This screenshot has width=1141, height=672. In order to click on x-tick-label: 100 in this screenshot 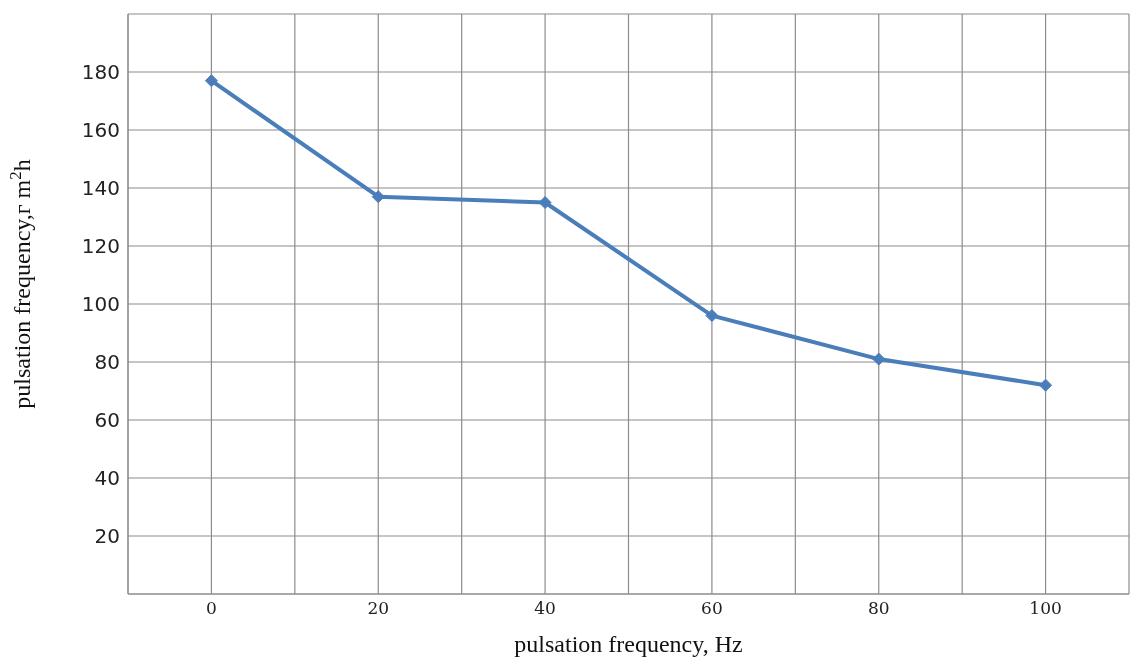, I will do `click(1045, 608)`.